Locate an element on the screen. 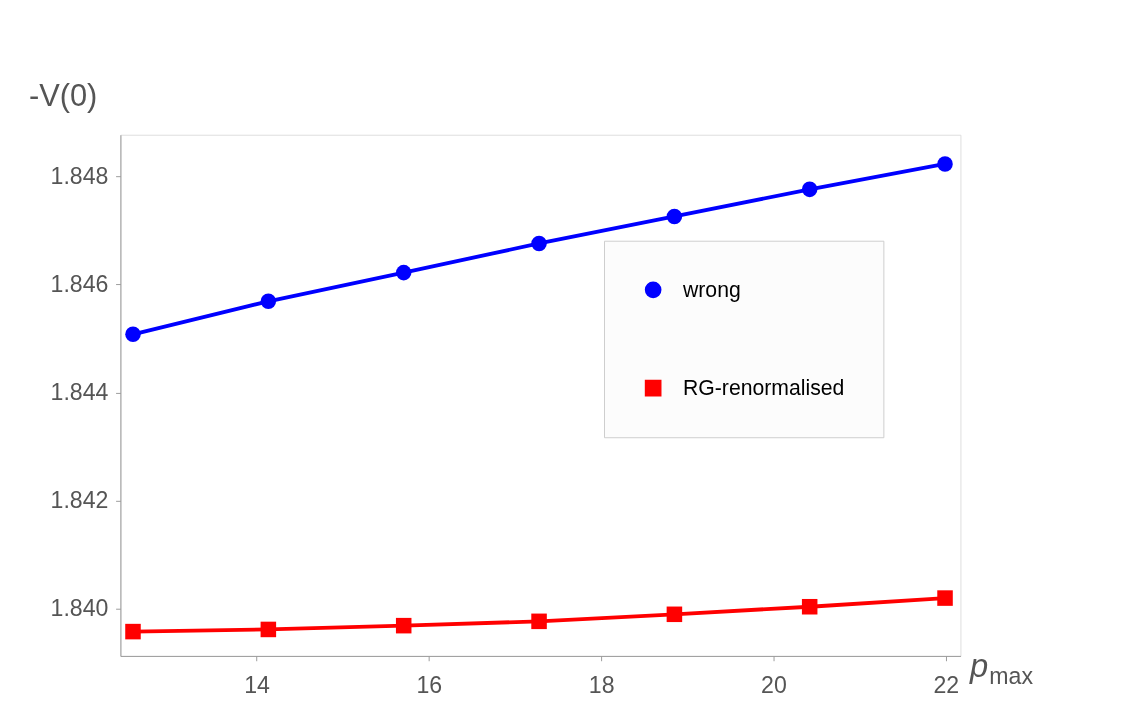 This screenshot has width=1130, height=707. x-tick-label: 16 is located at coordinates (429, 685).